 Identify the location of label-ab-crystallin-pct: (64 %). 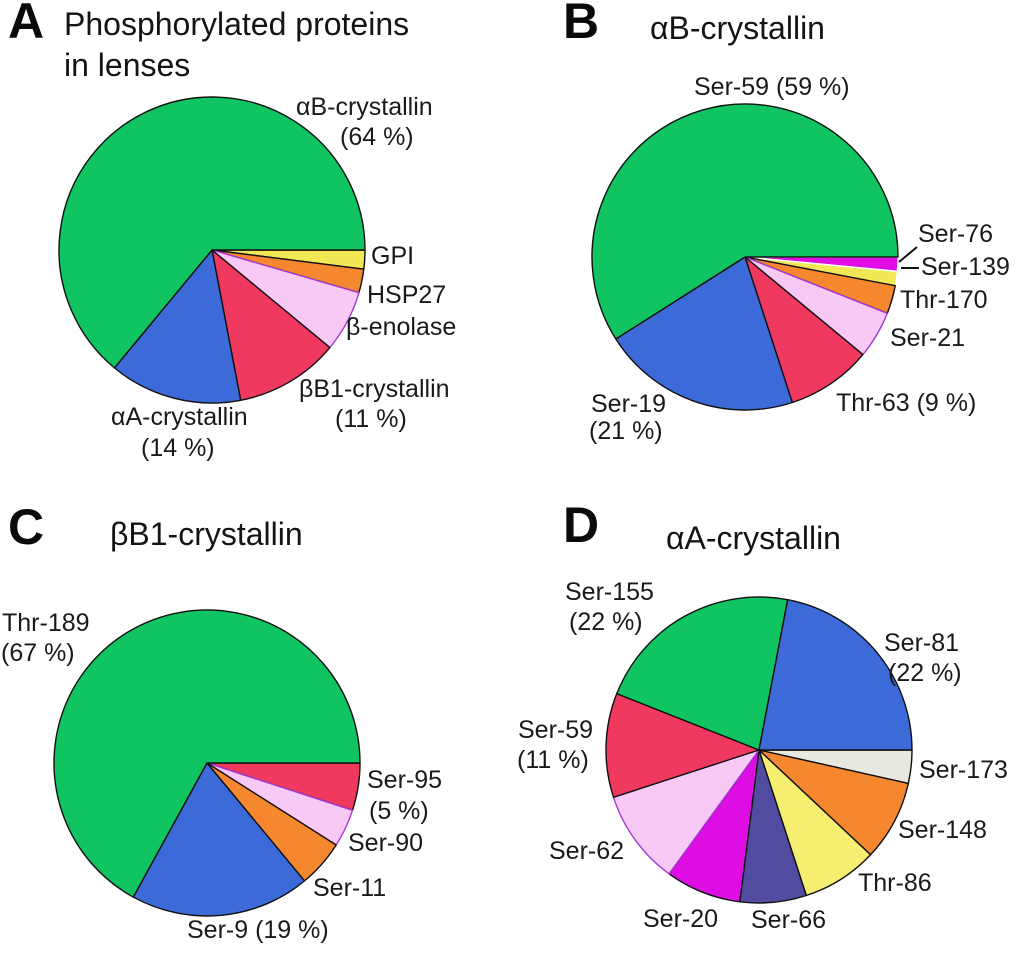
(377, 137).